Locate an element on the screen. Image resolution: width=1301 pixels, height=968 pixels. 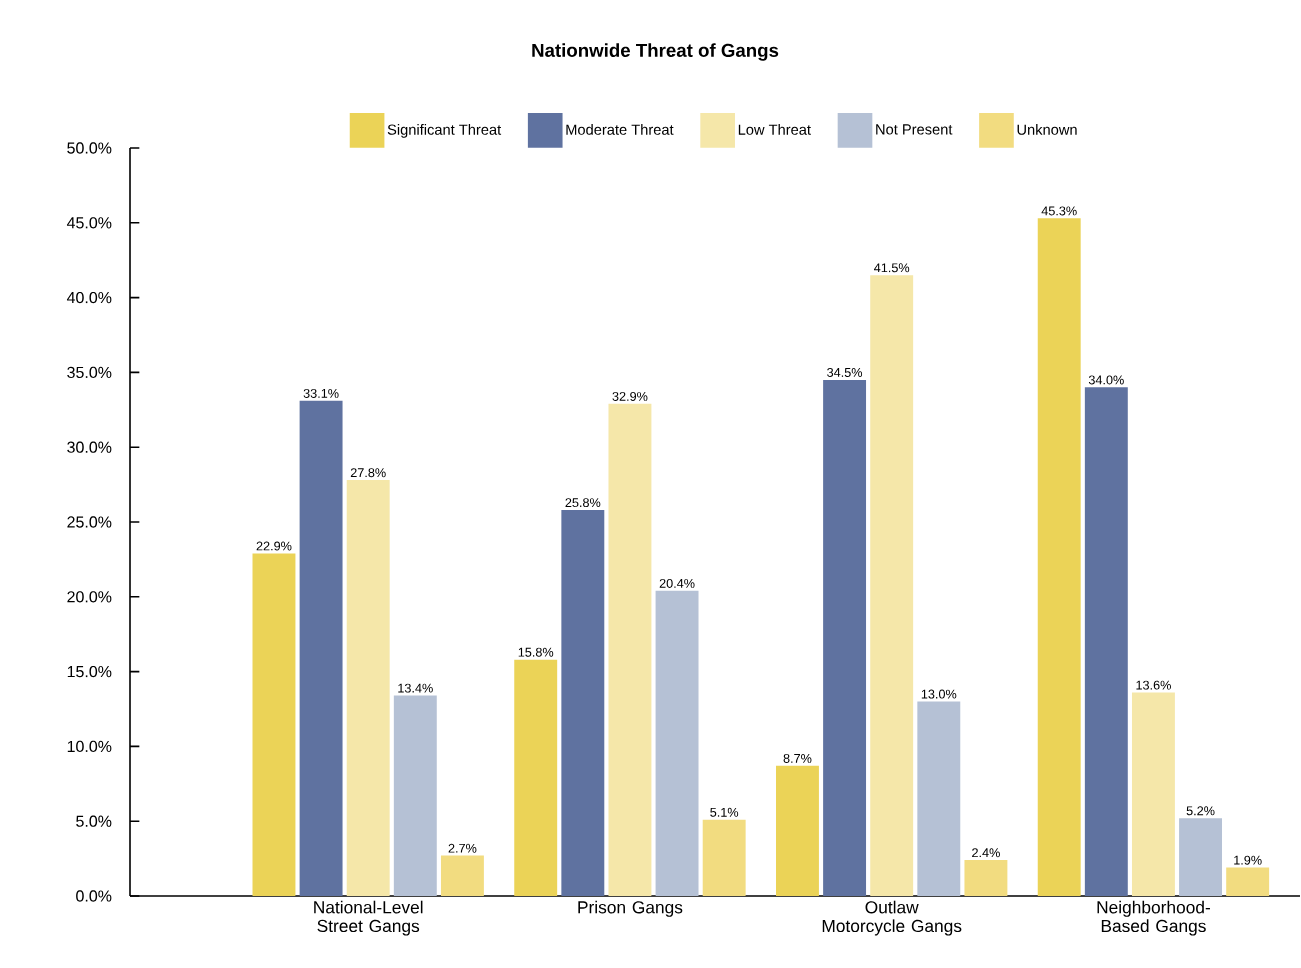
data-label: 45.3% is located at coordinates (1059, 211).